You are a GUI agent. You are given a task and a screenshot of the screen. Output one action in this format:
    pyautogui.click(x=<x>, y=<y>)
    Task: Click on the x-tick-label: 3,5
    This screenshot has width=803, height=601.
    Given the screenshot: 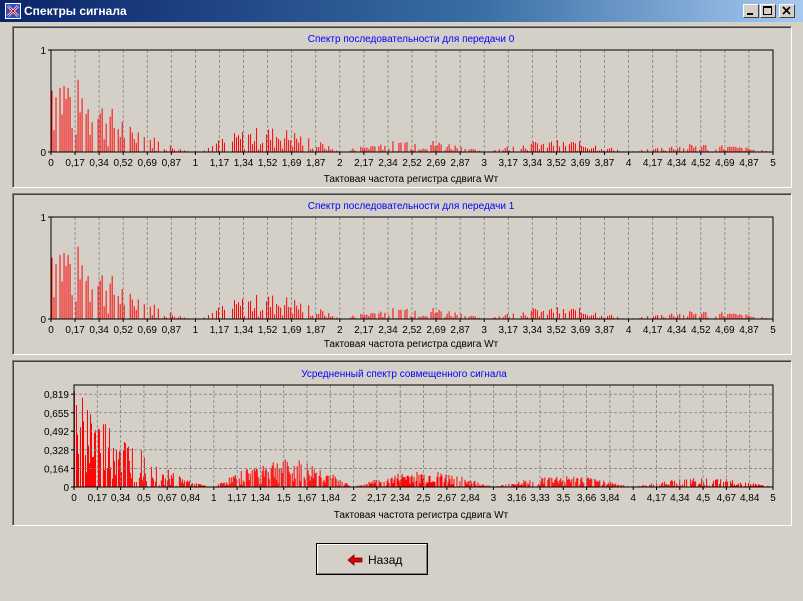 What is the action you would take?
    pyautogui.click(x=563, y=498)
    